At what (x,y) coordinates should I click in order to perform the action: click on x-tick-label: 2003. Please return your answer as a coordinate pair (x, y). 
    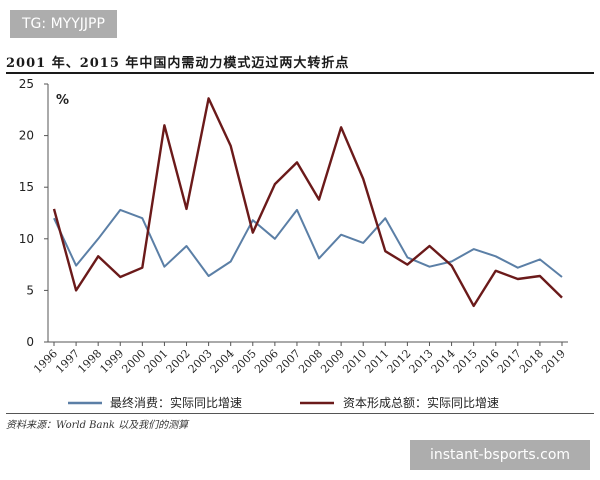
    Looking at the image, I should click on (200, 361).